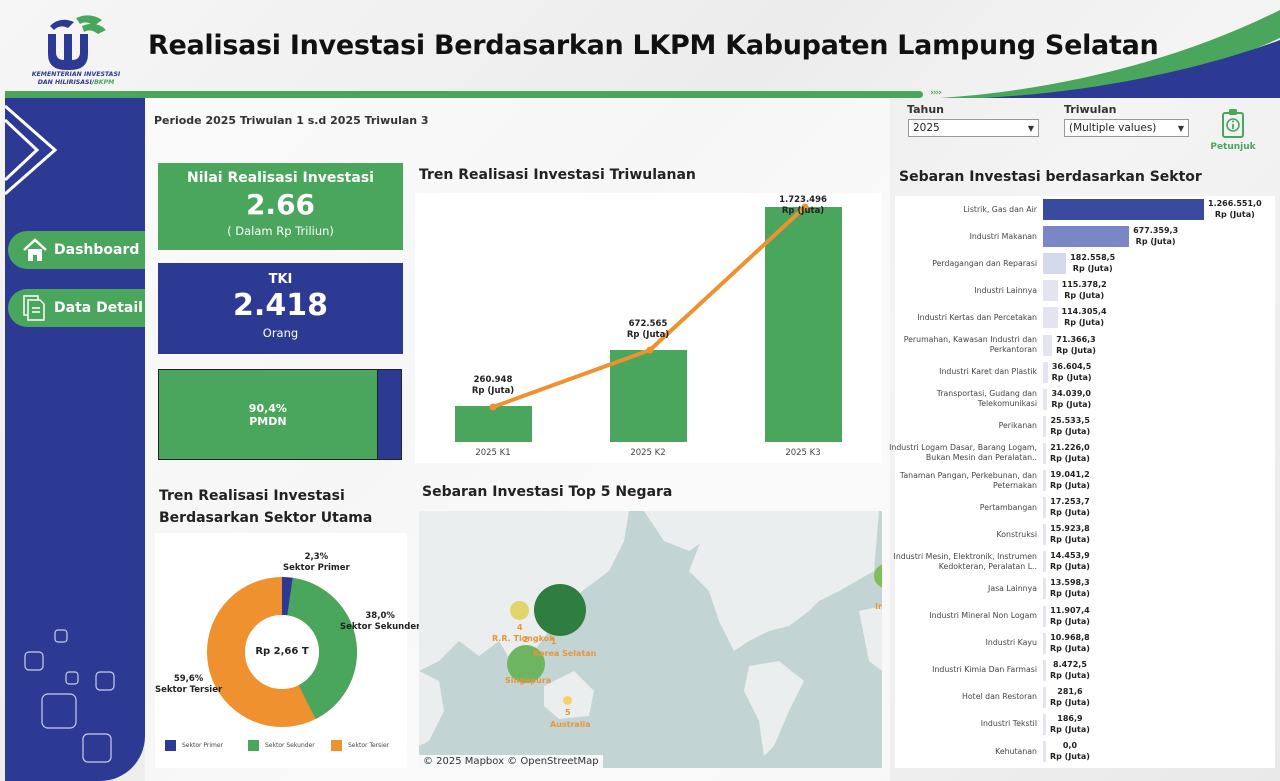 This screenshot has width=1280, height=781. Describe the element at coordinates (280, 204) in the screenshot. I see `kpi-value: 2.66` at that location.